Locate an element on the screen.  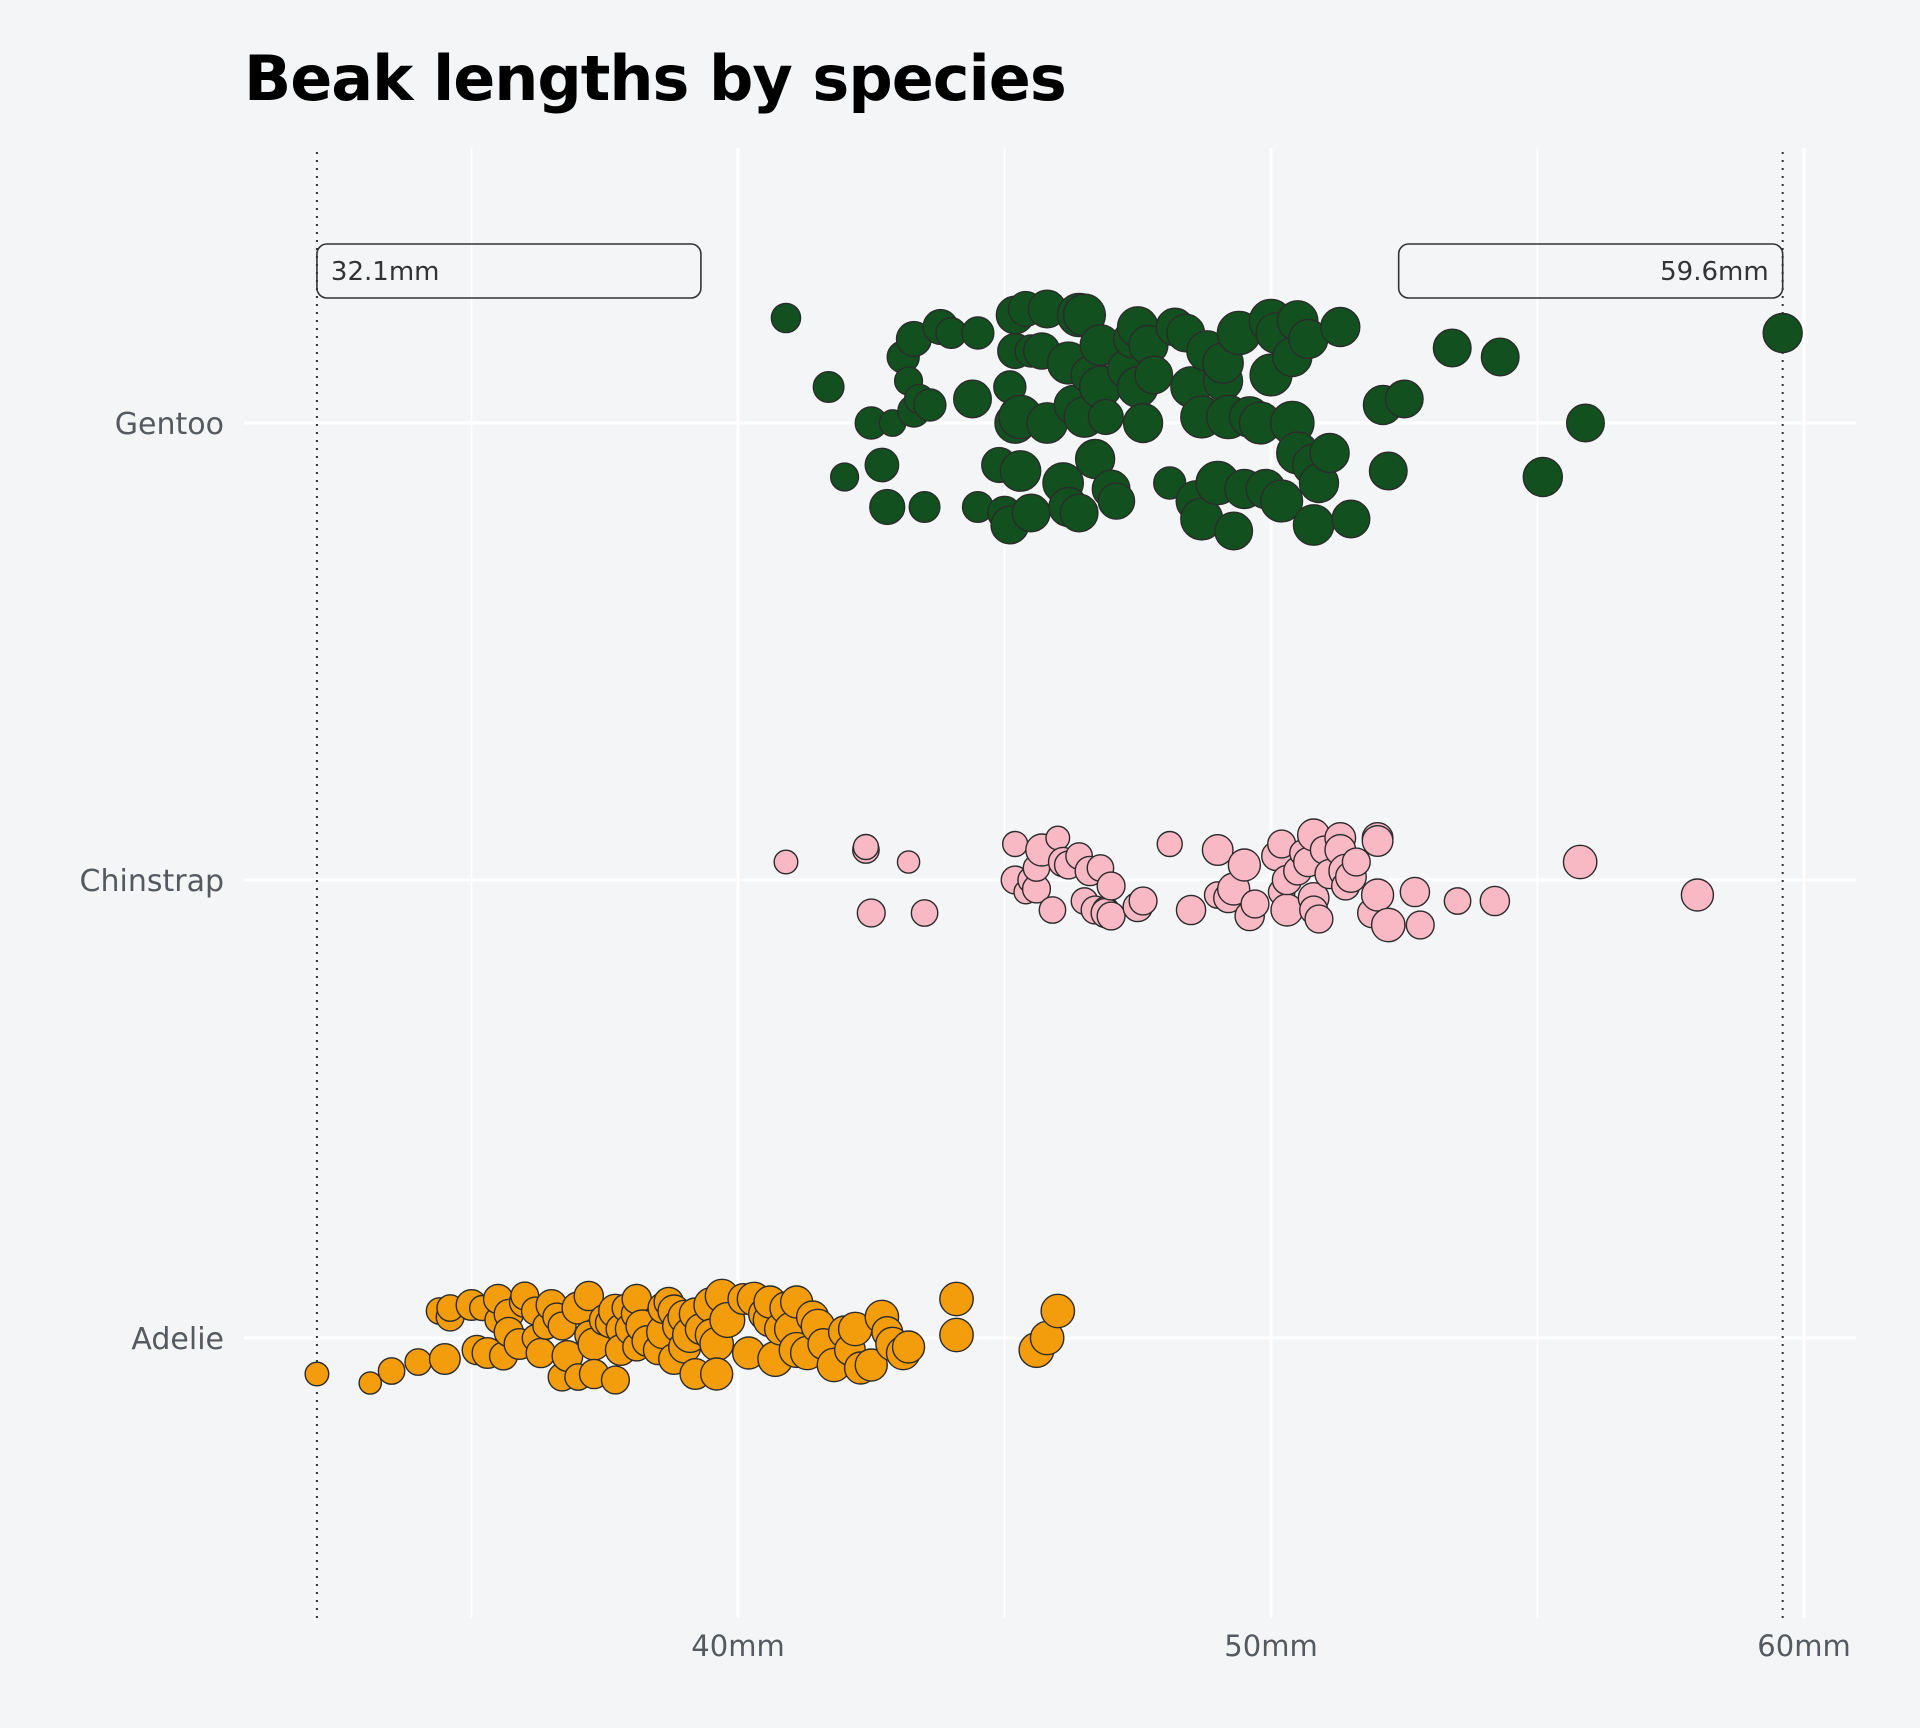
x-tick-label: 50mm is located at coordinates (1270, 1646).